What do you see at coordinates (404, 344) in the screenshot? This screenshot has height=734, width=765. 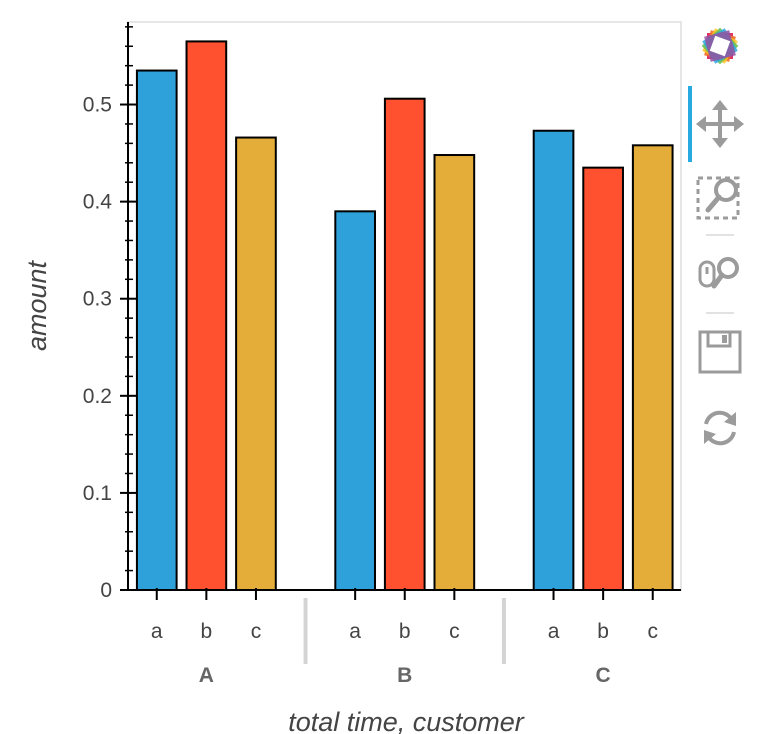 I see `bar-B-b` at bounding box center [404, 344].